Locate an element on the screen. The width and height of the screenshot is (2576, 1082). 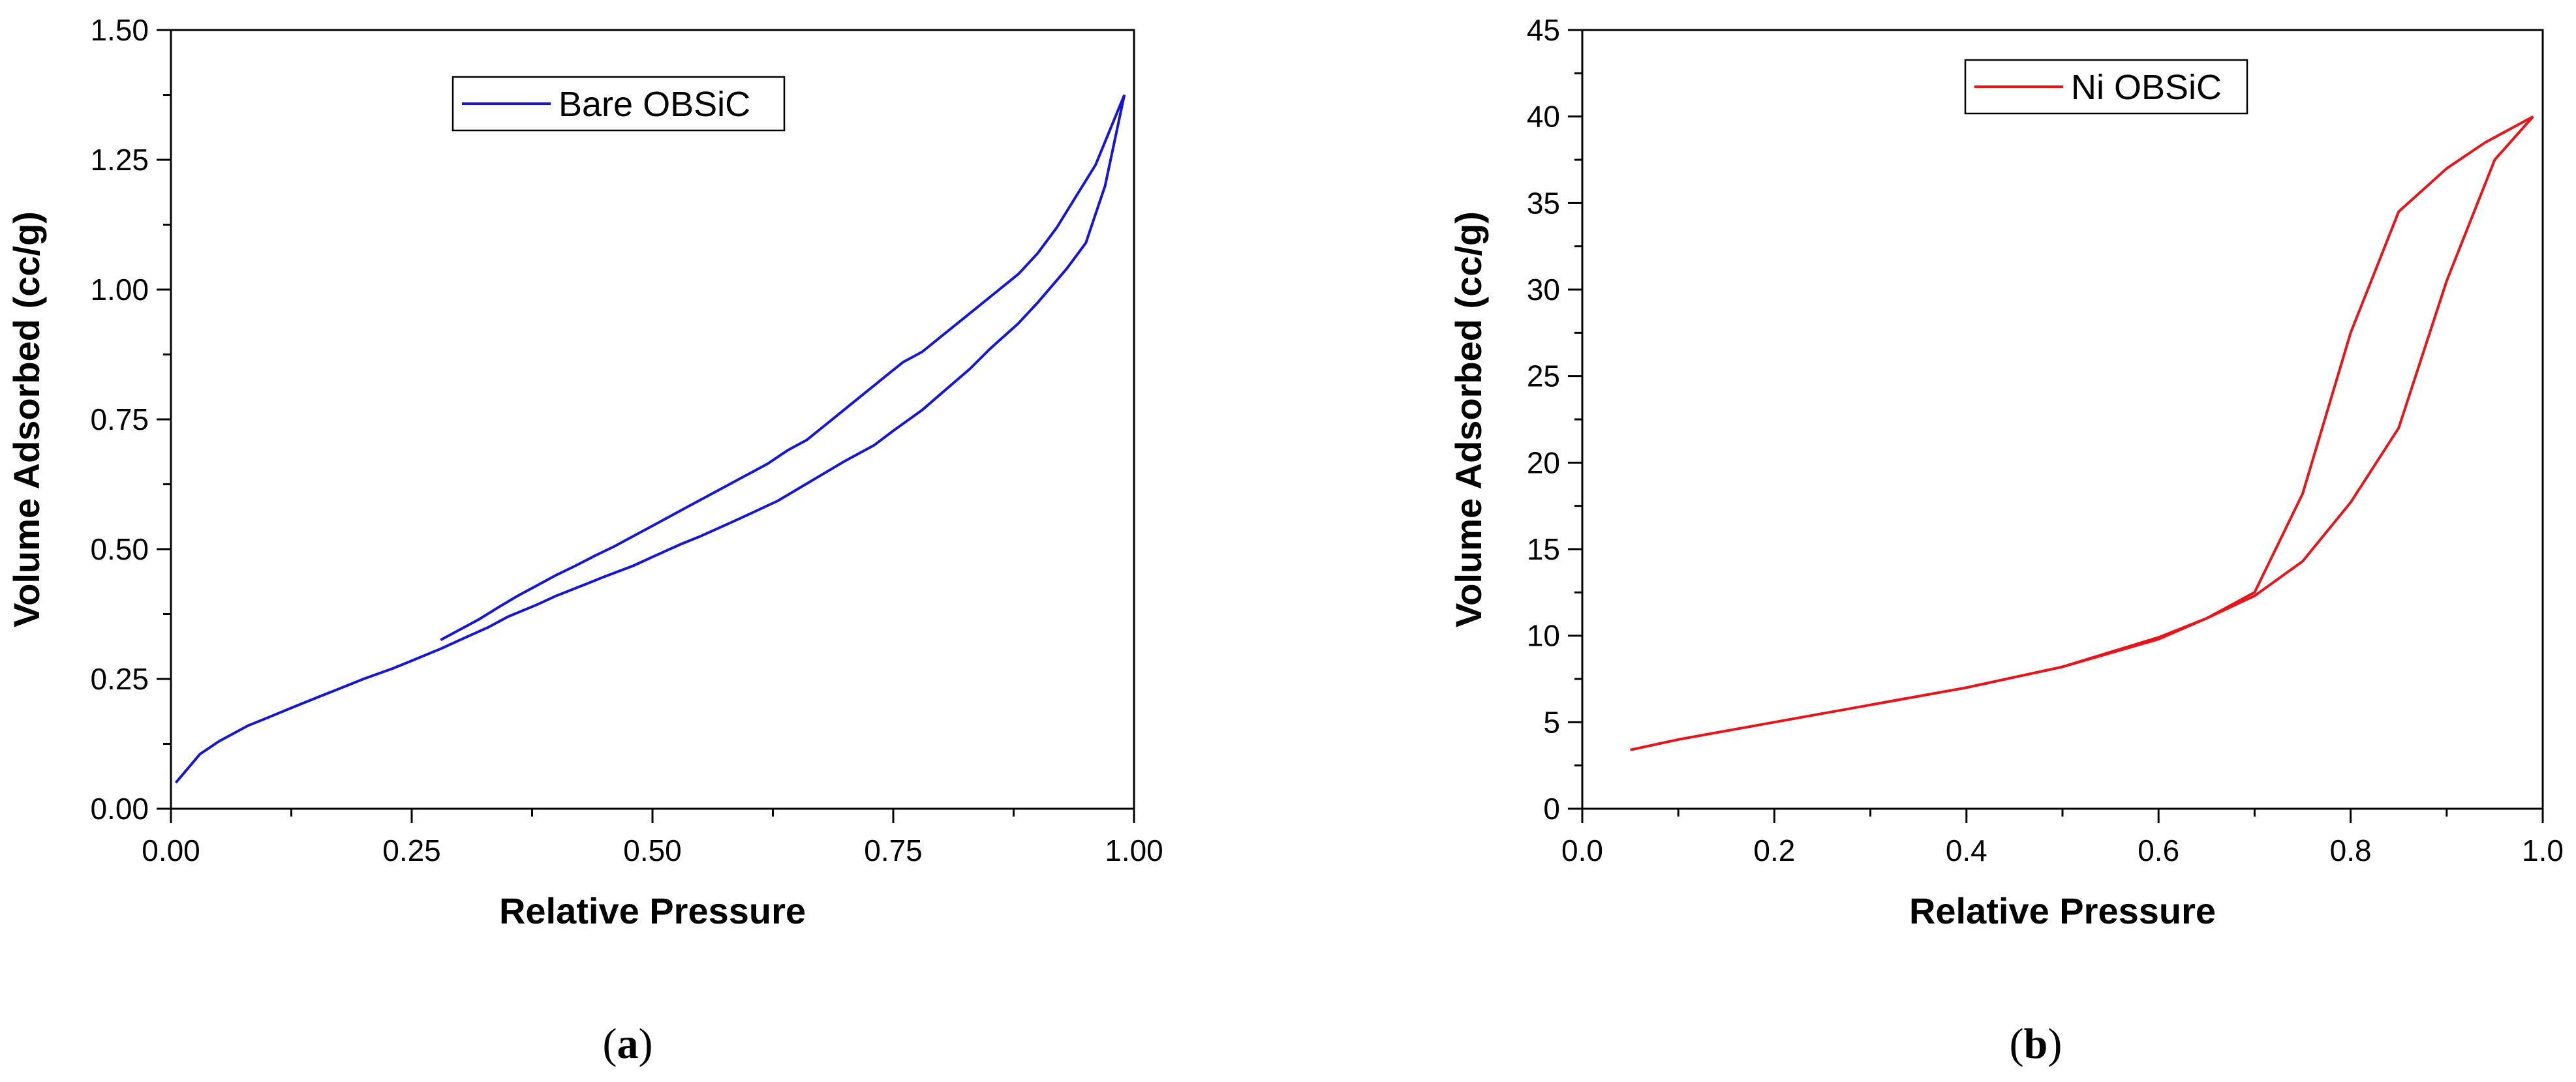
y-tick-label: 30 is located at coordinates (1544, 290).